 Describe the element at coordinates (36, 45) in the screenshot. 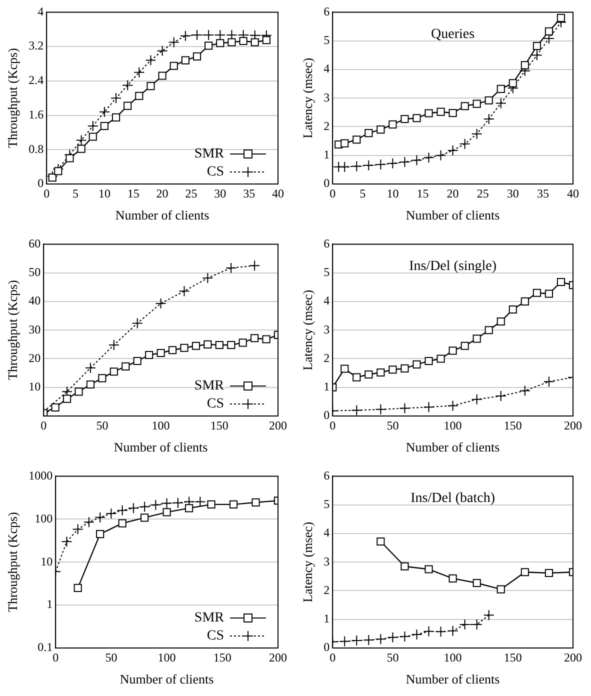

I see `y-tick-label: 3.2` at that location.